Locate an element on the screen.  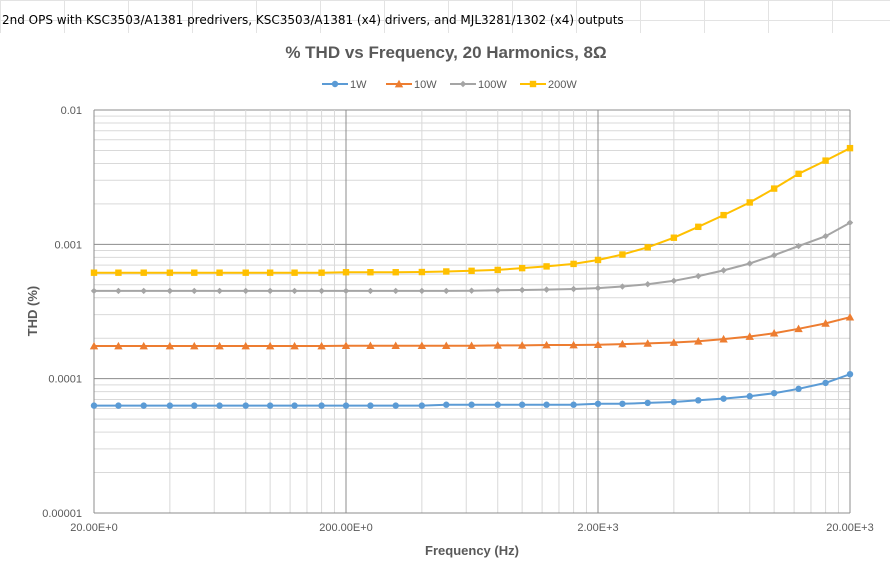
y-tick-label: 0.00001 is located at coordinates (62, 514).